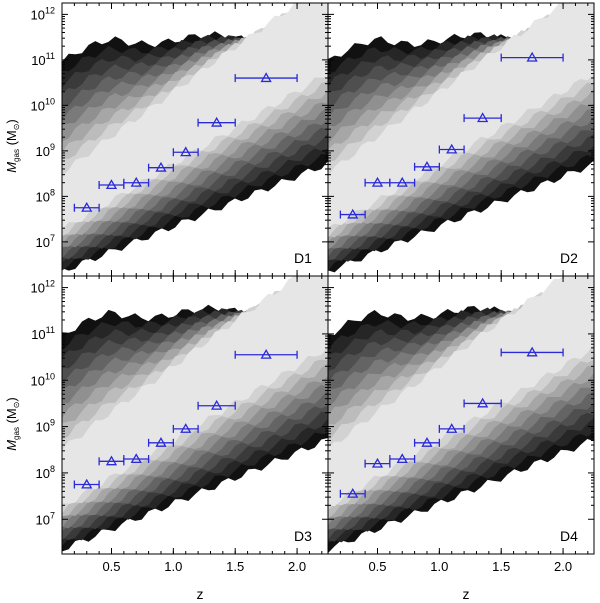 Image resolution: width=600 pixels, height=603 pixels. I want to click on panel-label: D1, so click(303, 258).